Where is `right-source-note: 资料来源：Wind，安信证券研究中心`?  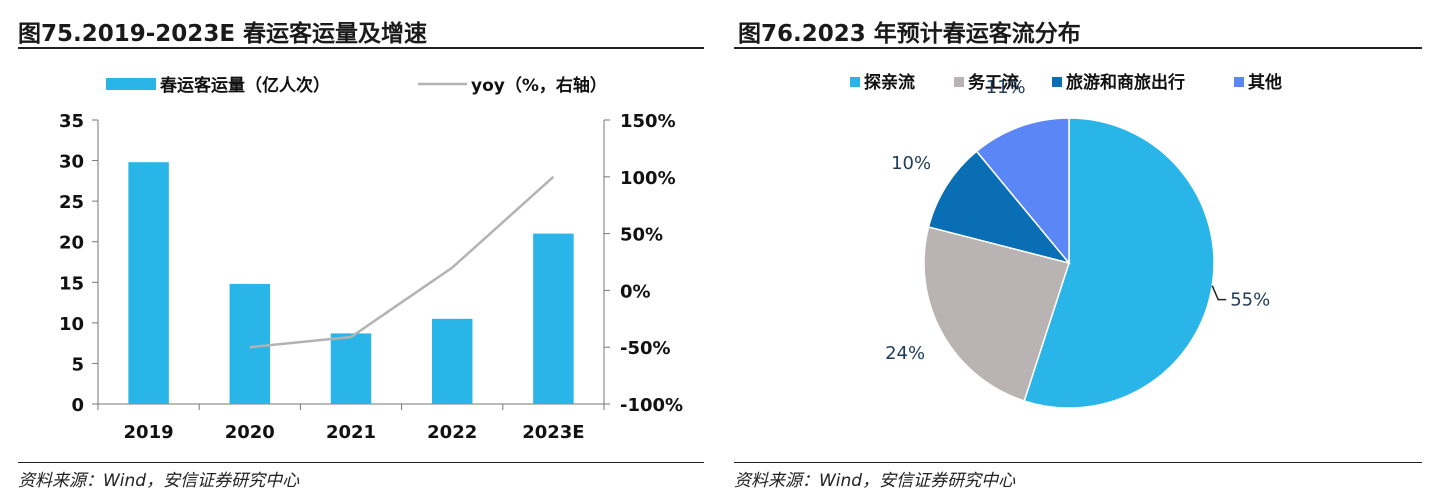
right-source-note: 资料来源：Wind，安信证券研究中心 is located at coordinates (874, 478).